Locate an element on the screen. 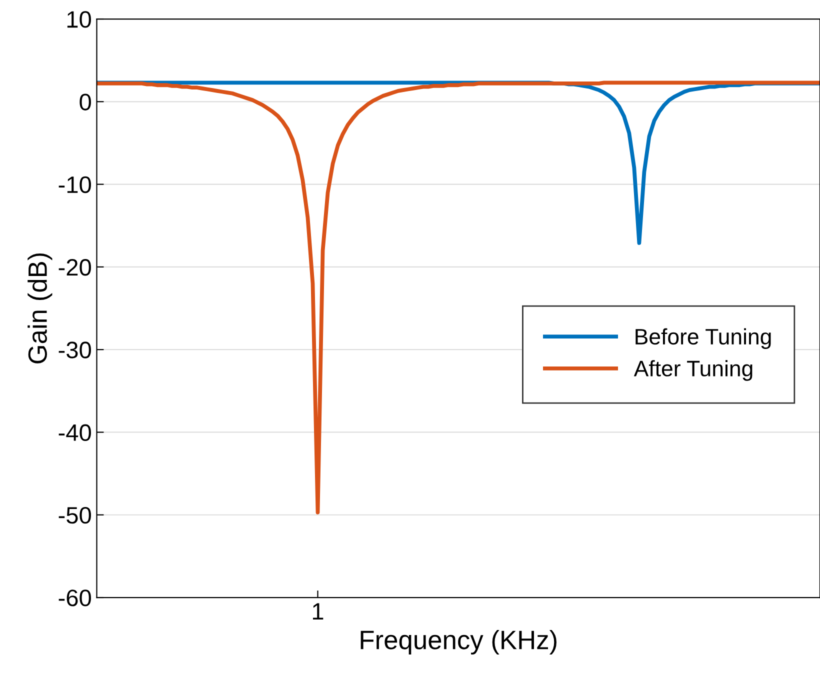 The image size is (820, 679). x-axis-title: Frequency (KHz) is located at coordinates (458, 642).